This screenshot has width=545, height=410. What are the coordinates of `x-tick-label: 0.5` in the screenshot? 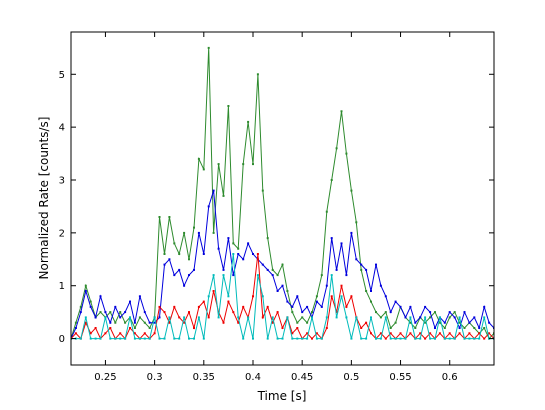 It's located at (351, 377).